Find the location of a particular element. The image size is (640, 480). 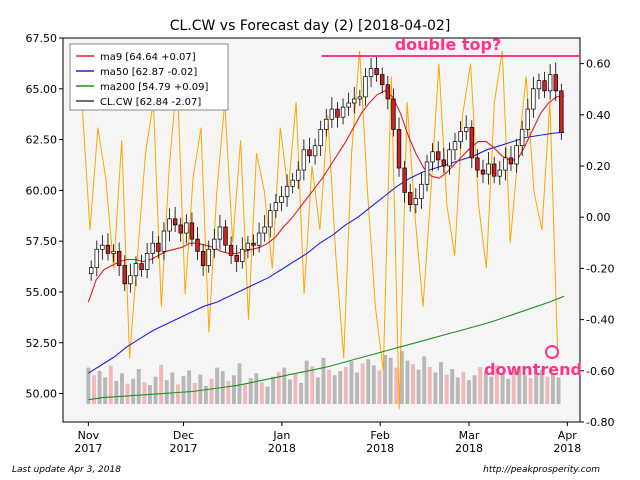

legend-label: CL.CW [62.84 -2.07] is located at coordinates (150, 102).